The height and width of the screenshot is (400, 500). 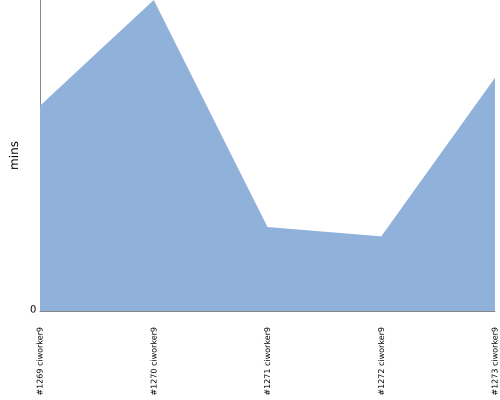 I want to click on x-tick-label: #1273 ciworker9, so click(x=495, y=361).